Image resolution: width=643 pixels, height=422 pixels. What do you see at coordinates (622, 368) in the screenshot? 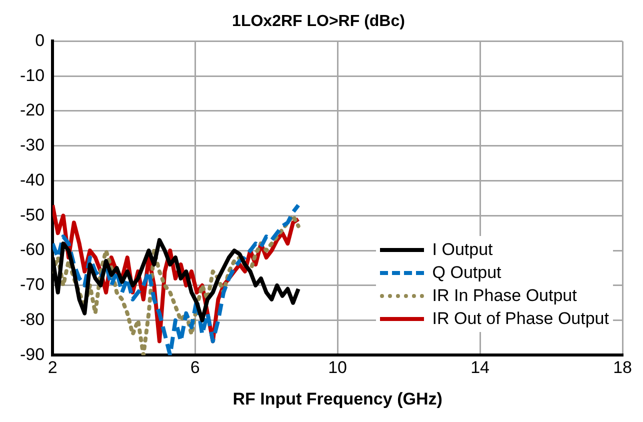
I see `x-tick-label: 18` at bounding box center [622, 368].